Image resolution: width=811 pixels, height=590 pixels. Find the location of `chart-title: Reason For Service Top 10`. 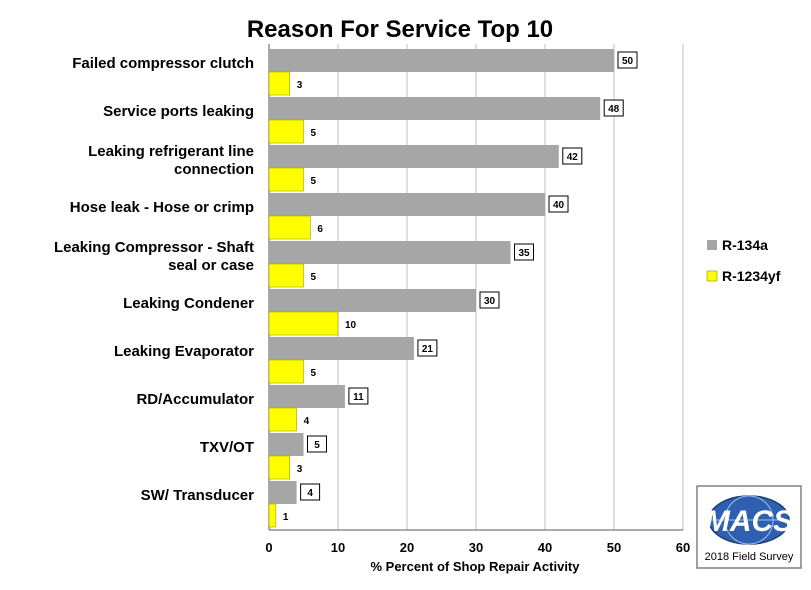

chart-title: Reason For Service Top 10 is located at coordinates (400, 29).